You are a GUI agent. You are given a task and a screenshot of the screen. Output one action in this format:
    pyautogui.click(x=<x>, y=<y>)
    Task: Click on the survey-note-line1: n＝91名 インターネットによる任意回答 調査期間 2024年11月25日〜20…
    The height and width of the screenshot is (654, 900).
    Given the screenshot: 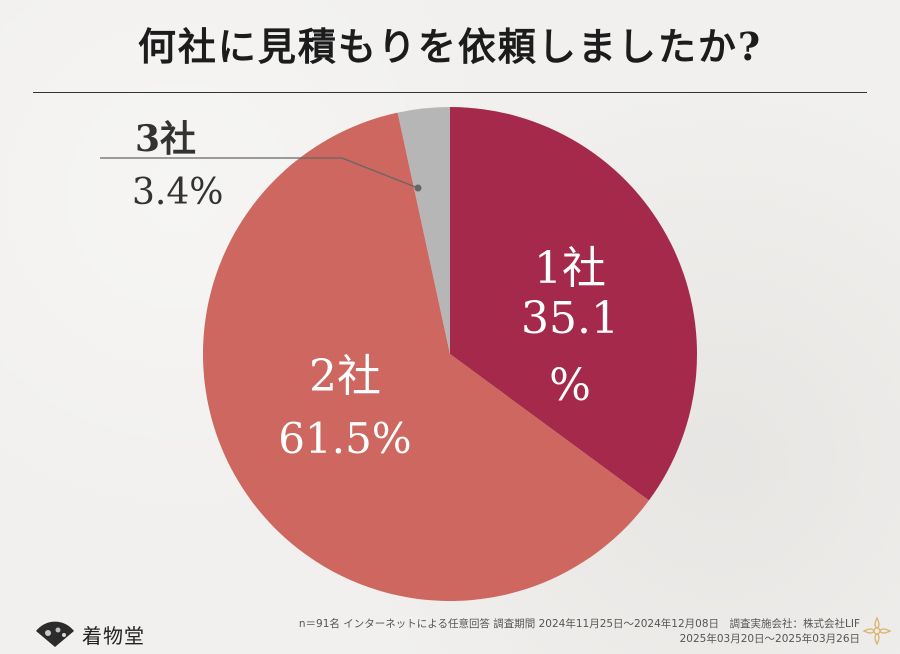 What is the action you would take?
    pyautogui.click(x=579, y=624)
    